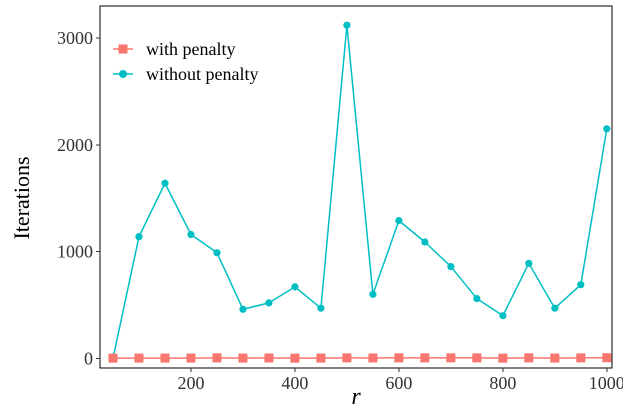 This screenshot has height=407, width=623. Describe the element at coordinates (502, 383) in the screenshot. I see `x-tick-label: 800` at that location.